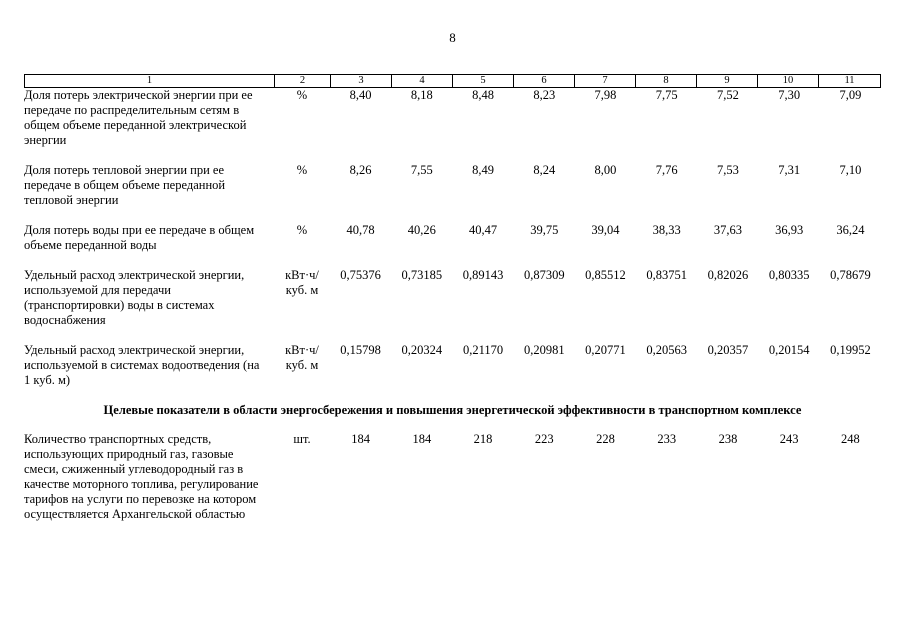  Describe the element at coordinates (303, 81) in the screenshot. I see `column-number-cell: 2` at that location.